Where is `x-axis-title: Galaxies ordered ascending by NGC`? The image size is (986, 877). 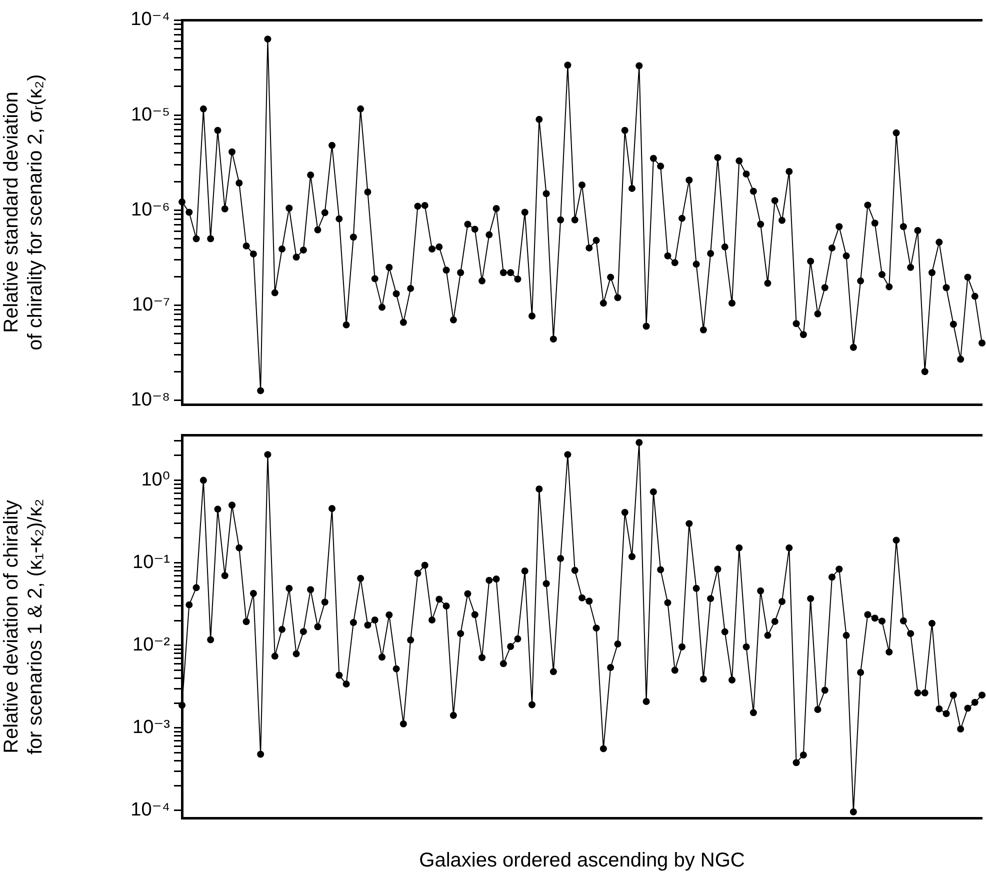
x-axis-title: Galaxies ordered ascending by NGC is located at coordinates (582, 861).